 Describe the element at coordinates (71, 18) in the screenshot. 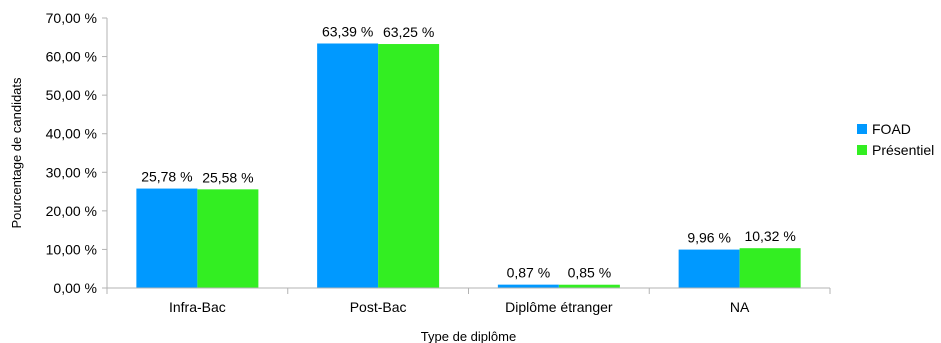

I see `y-tick-label: 70,00 %` at that location.